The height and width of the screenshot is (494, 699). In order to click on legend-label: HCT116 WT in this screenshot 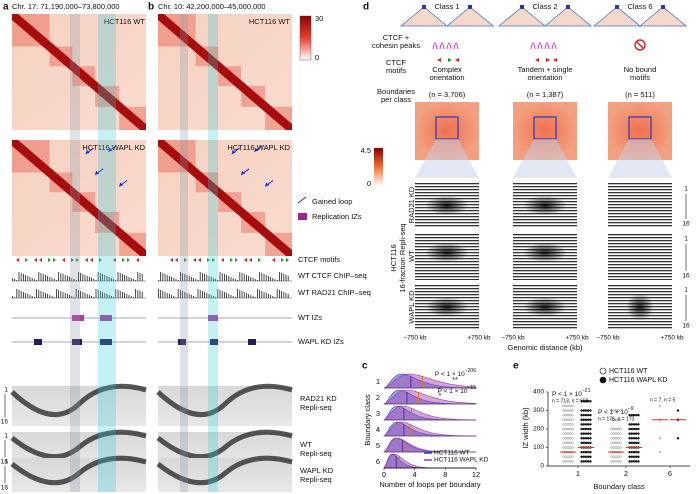, I will do `click(452, 453)`.